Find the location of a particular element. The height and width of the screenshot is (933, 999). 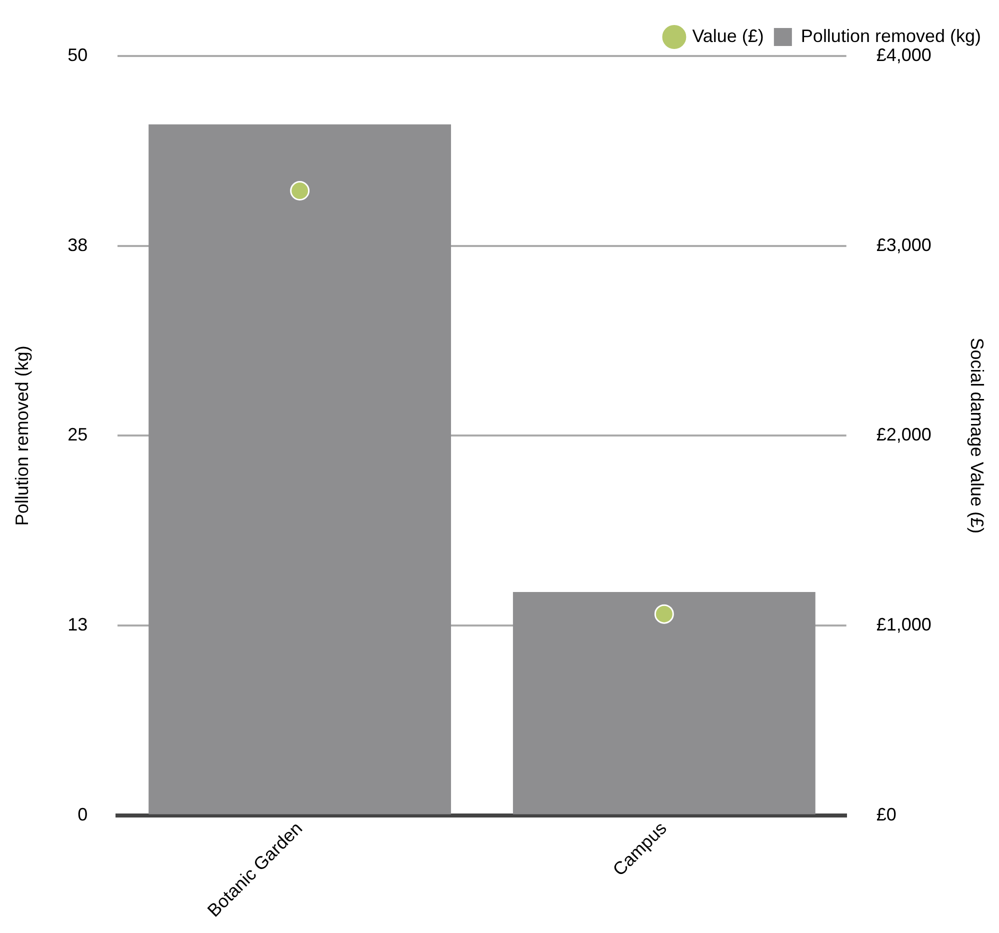

y2-tick-label: £2,000 is located at coordinates (904, 434).